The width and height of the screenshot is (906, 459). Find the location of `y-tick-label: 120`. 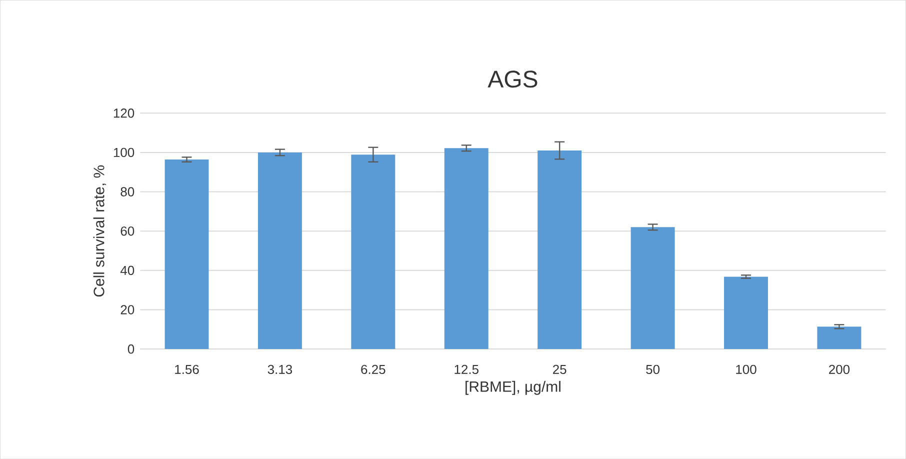

y-tick-label: 120 is located at coordinates (124, 113).